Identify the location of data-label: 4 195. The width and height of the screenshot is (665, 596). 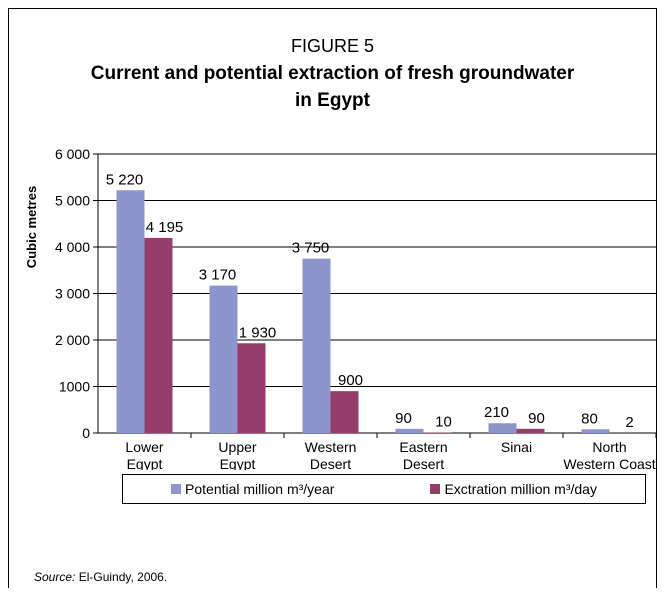
(165, 227).